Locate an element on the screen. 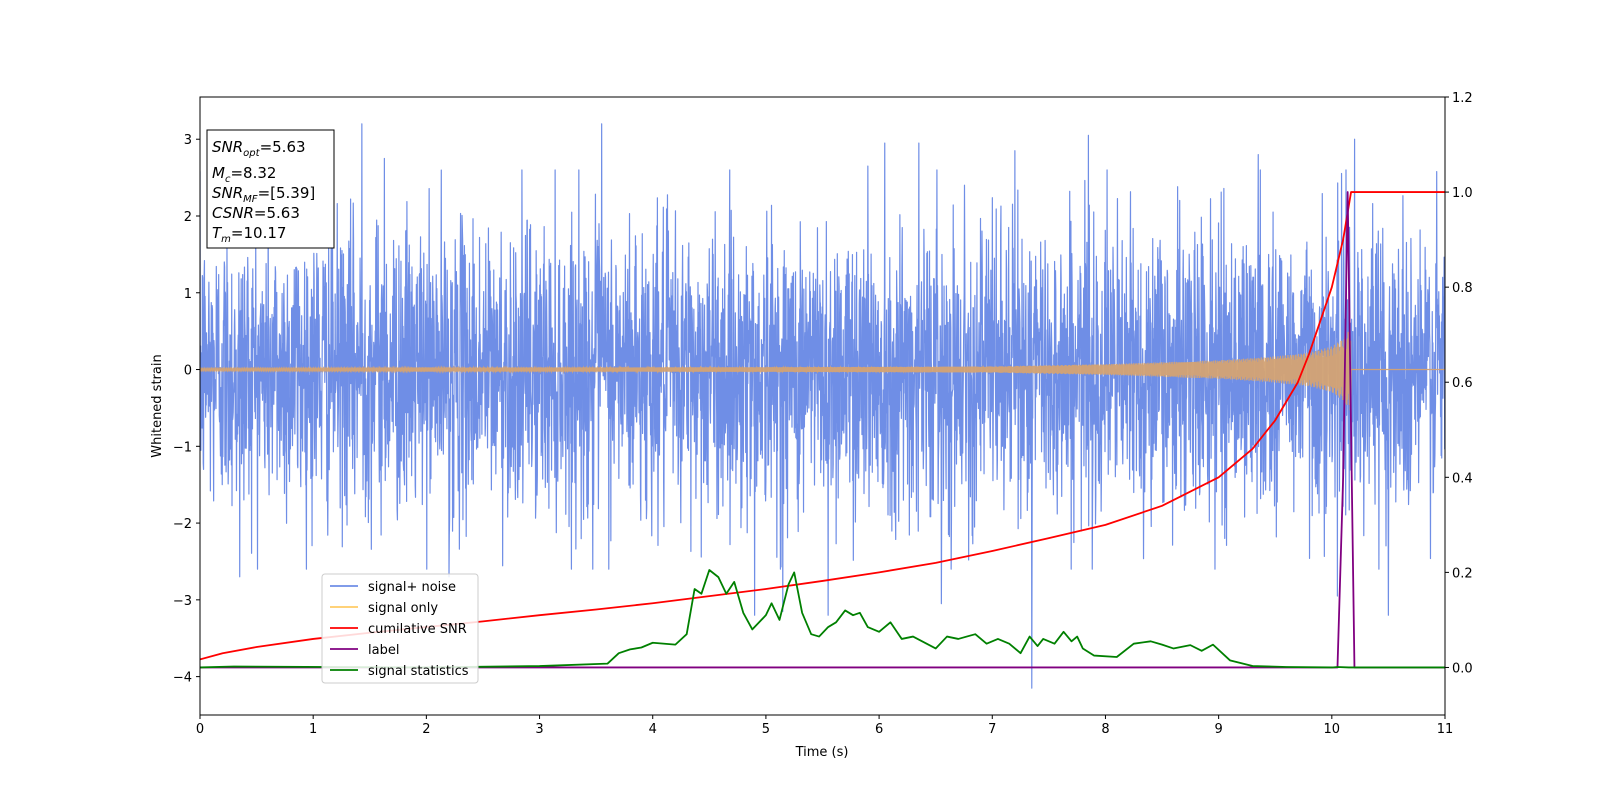  y-tick-label: 1 is located at coordinates (188, 294).